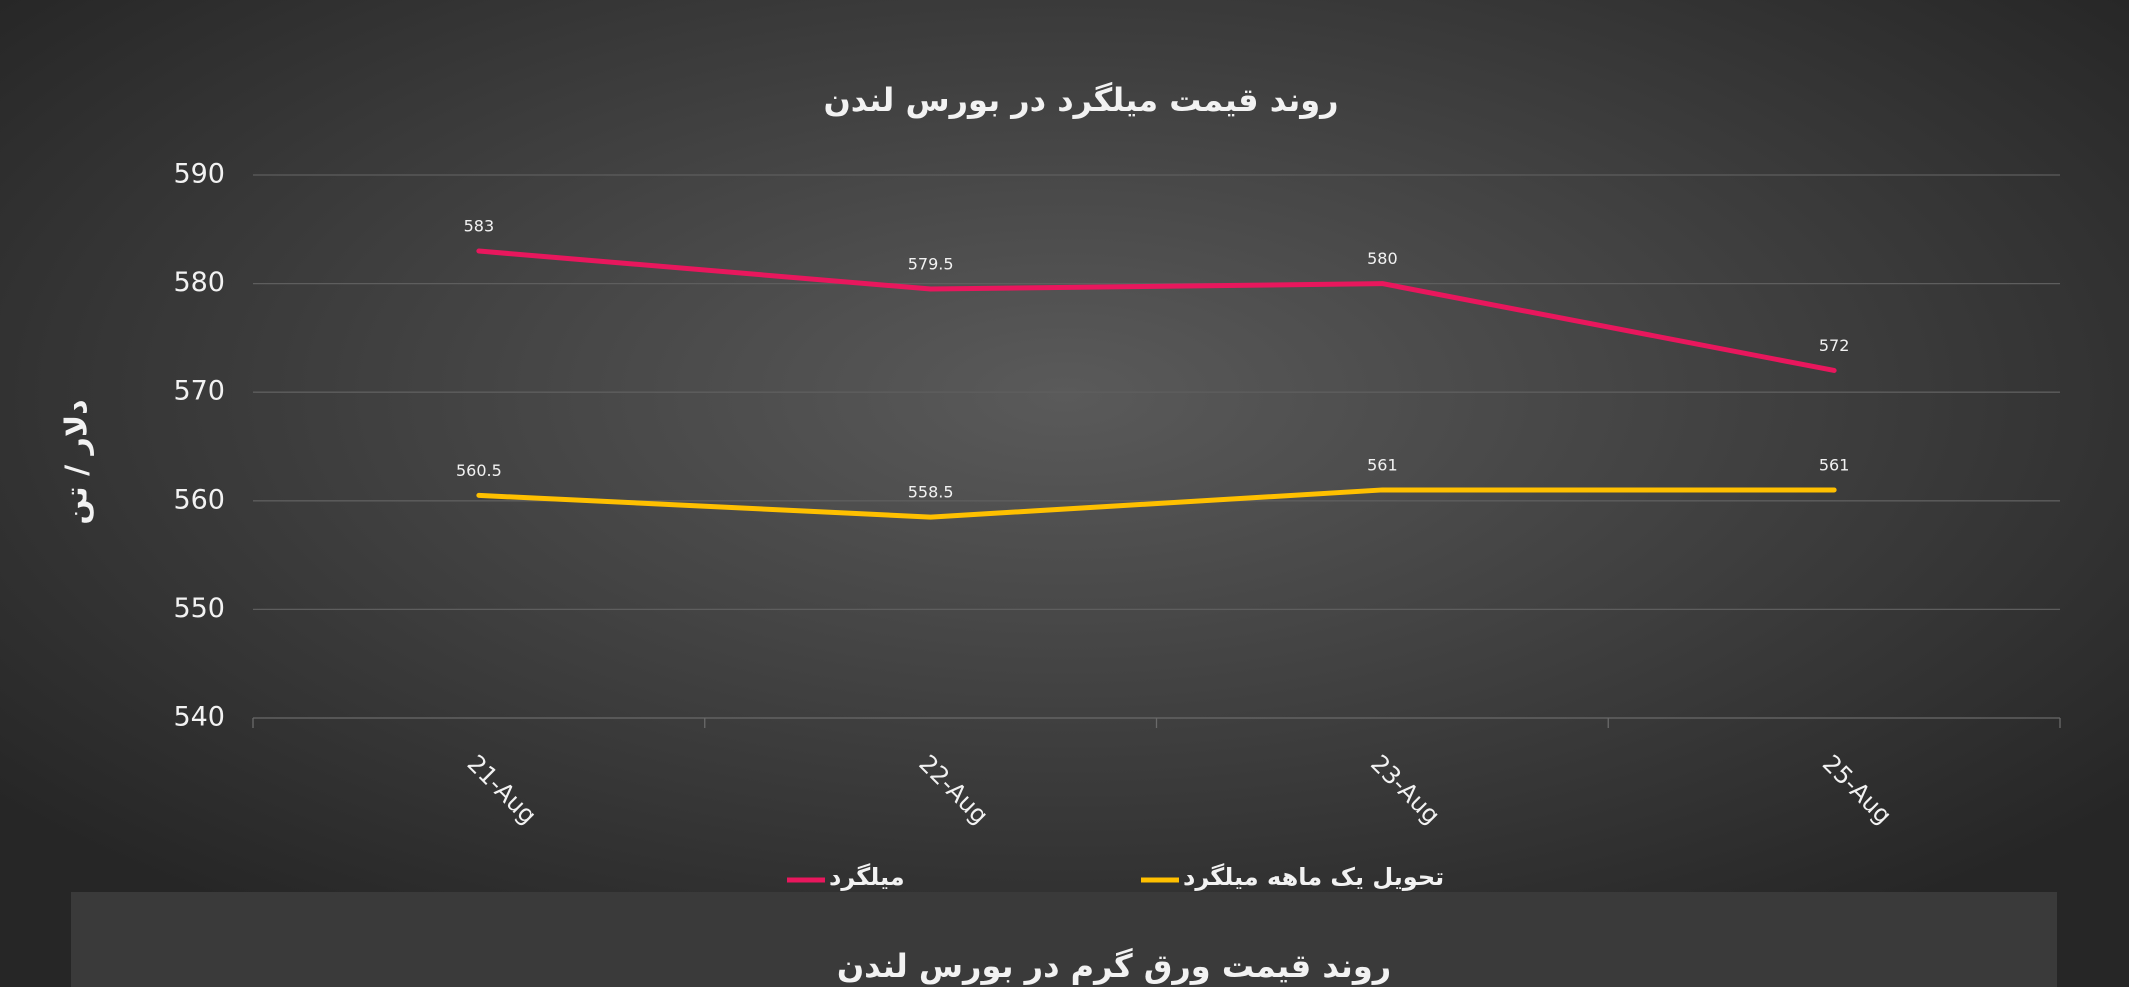 The width and height of the screenshot is (2129, 987). Describe the element at coordinates (1064, 939) in the screenshot. I see `next-chart-panel` at that location.